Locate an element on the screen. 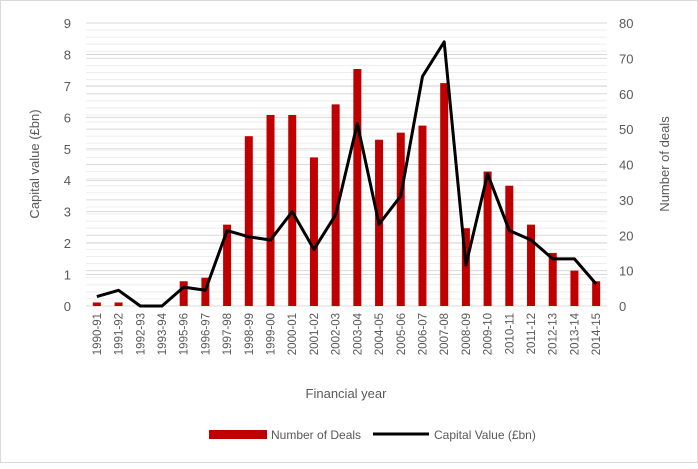  y-right-tick-label: 80 is located at coordinates (626, 23).